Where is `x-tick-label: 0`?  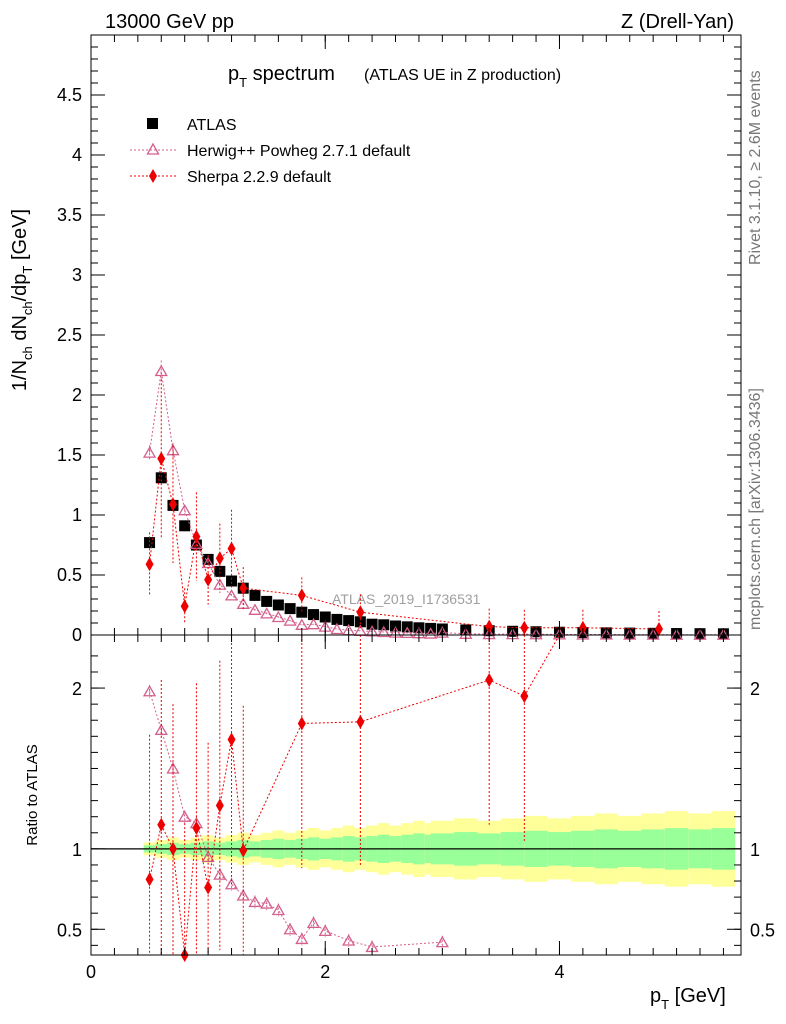 x-tick-label: 0 is located at coordinates (91, 972).